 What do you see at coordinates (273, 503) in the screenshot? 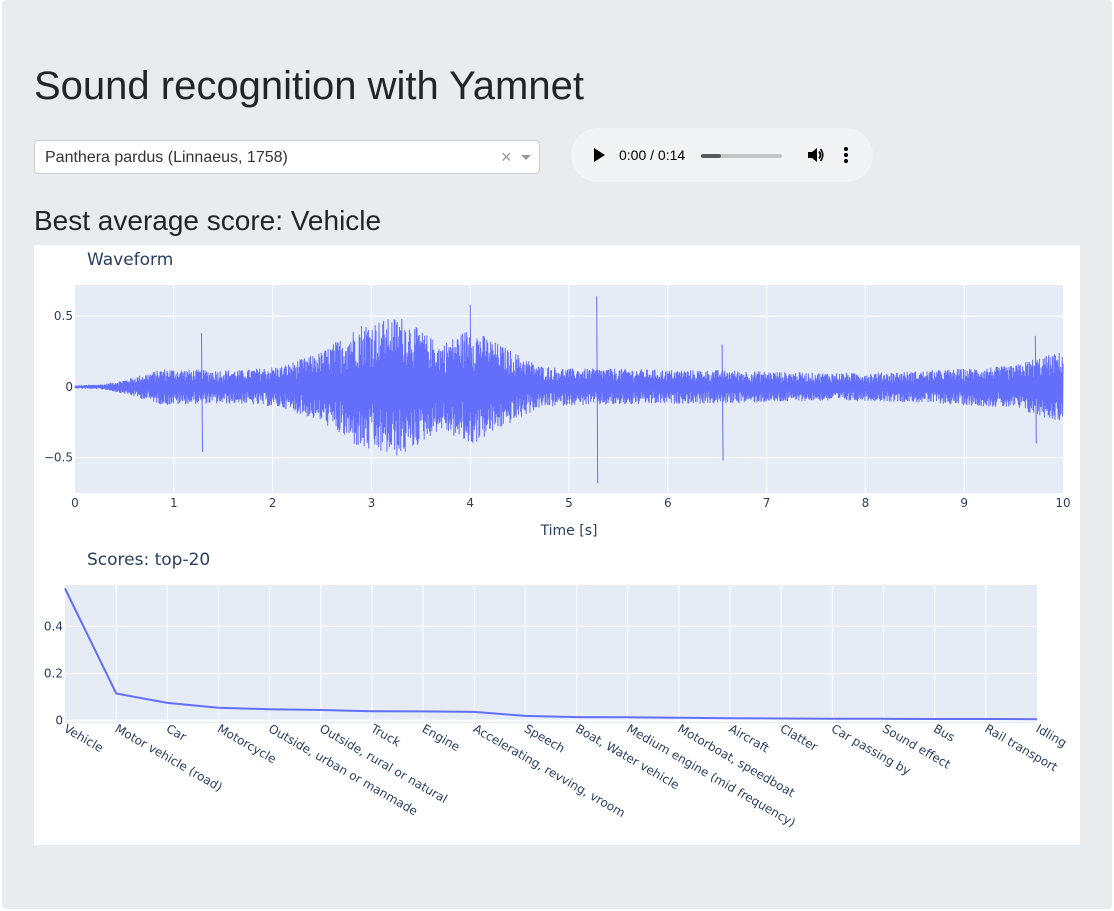
I see `waveform-xtick: 2` at bounding box center [273, 503].